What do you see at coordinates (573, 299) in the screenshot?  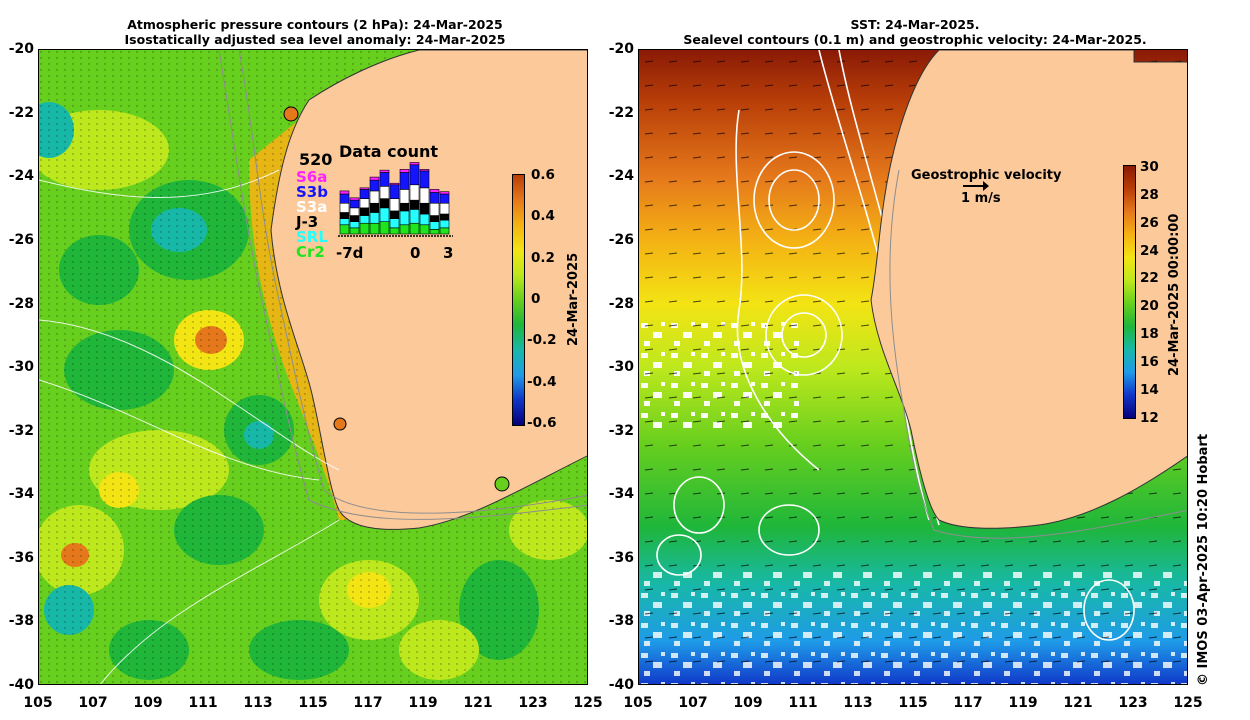 I see `left-colorbar-date: 24-Mar-2025` at bounding box center [573, 299].